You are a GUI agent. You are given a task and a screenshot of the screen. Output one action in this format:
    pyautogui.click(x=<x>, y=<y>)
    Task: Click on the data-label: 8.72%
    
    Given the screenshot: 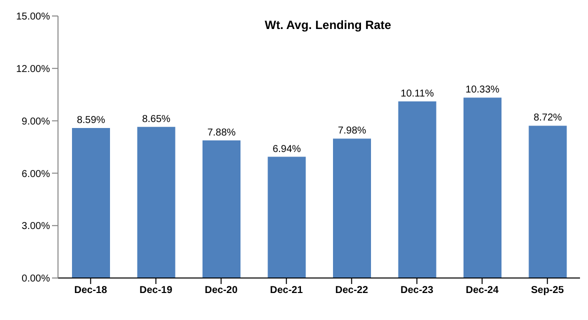 What is the action you would take?
    pyautogui.click(x=548, y=118)
    